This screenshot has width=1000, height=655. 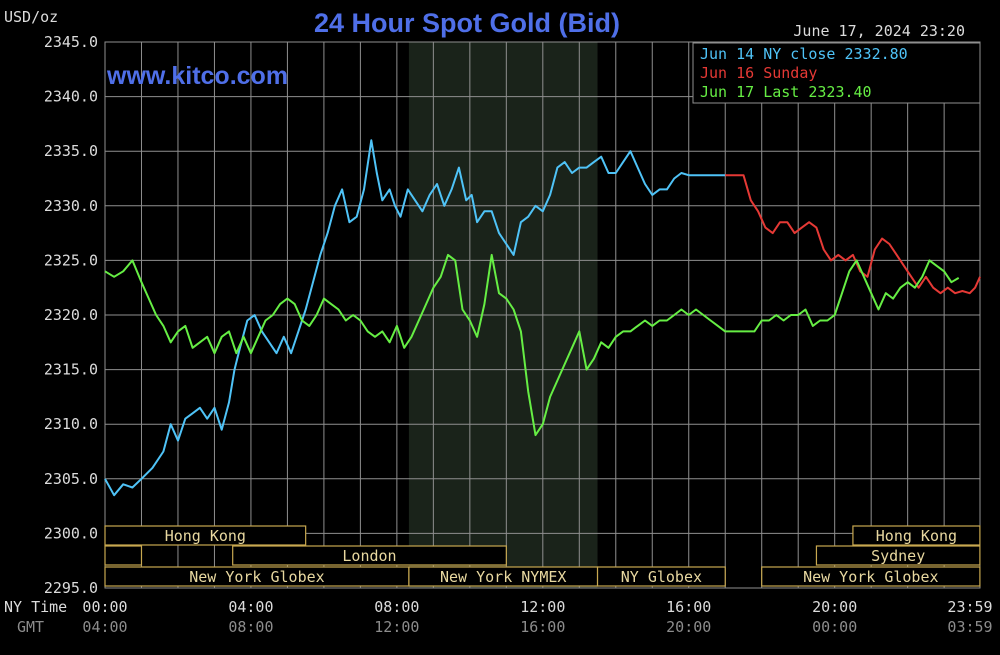 What do you see at coordinates (786, 92) in the screenshot?
I see `legend-jun17: Jun 17 Last 2323.40` at bounding box center [786, 92].